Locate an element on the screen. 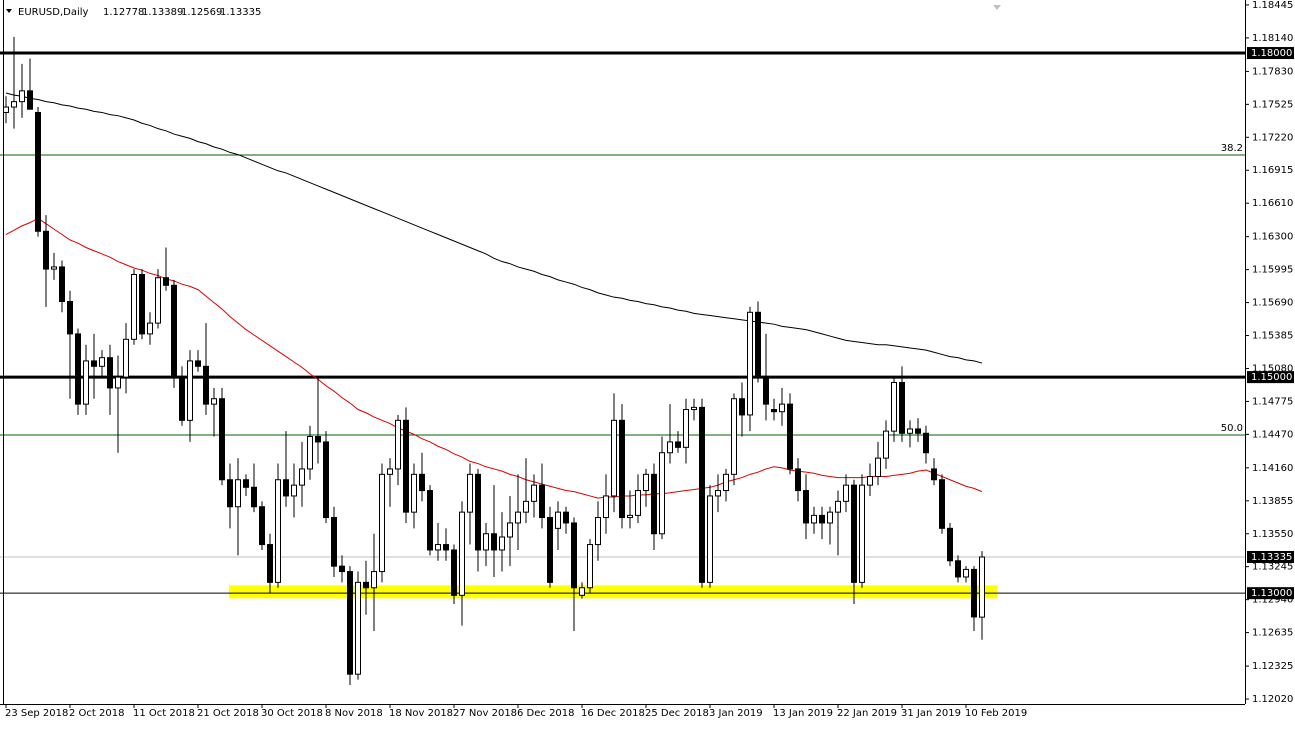 The width and height of the screenshot is (1295, 729). x-tick-label: 16 Dec 2018 is located at coordinates (613, 713).